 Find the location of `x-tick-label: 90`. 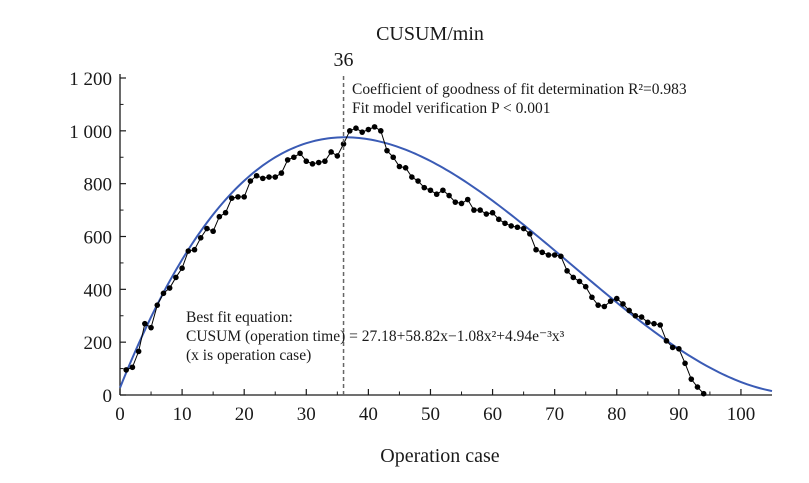

x-tick-label: 90 is located at coordinates (678, 414).